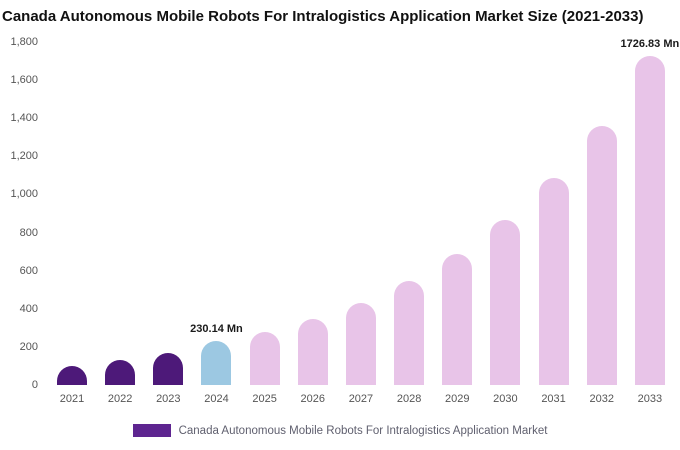  I want to click on legend-swatch, so click(151, 430).